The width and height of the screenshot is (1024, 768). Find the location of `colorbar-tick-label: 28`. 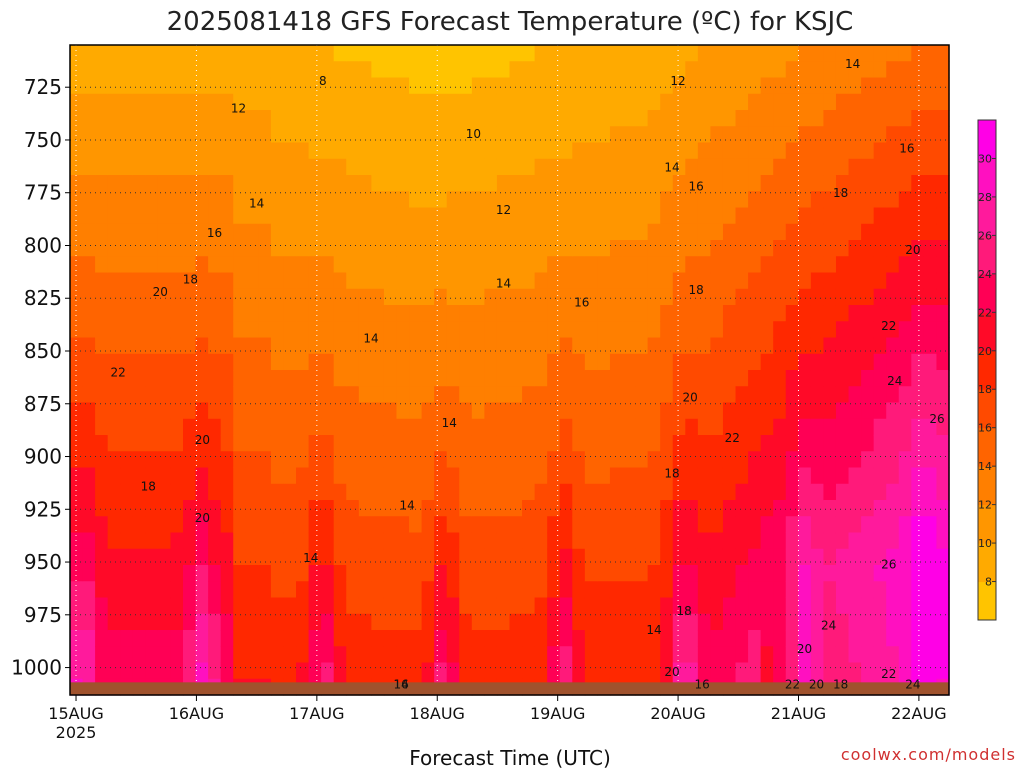

colorbar-tick-label: 28 is located at coordinates (985, 197).